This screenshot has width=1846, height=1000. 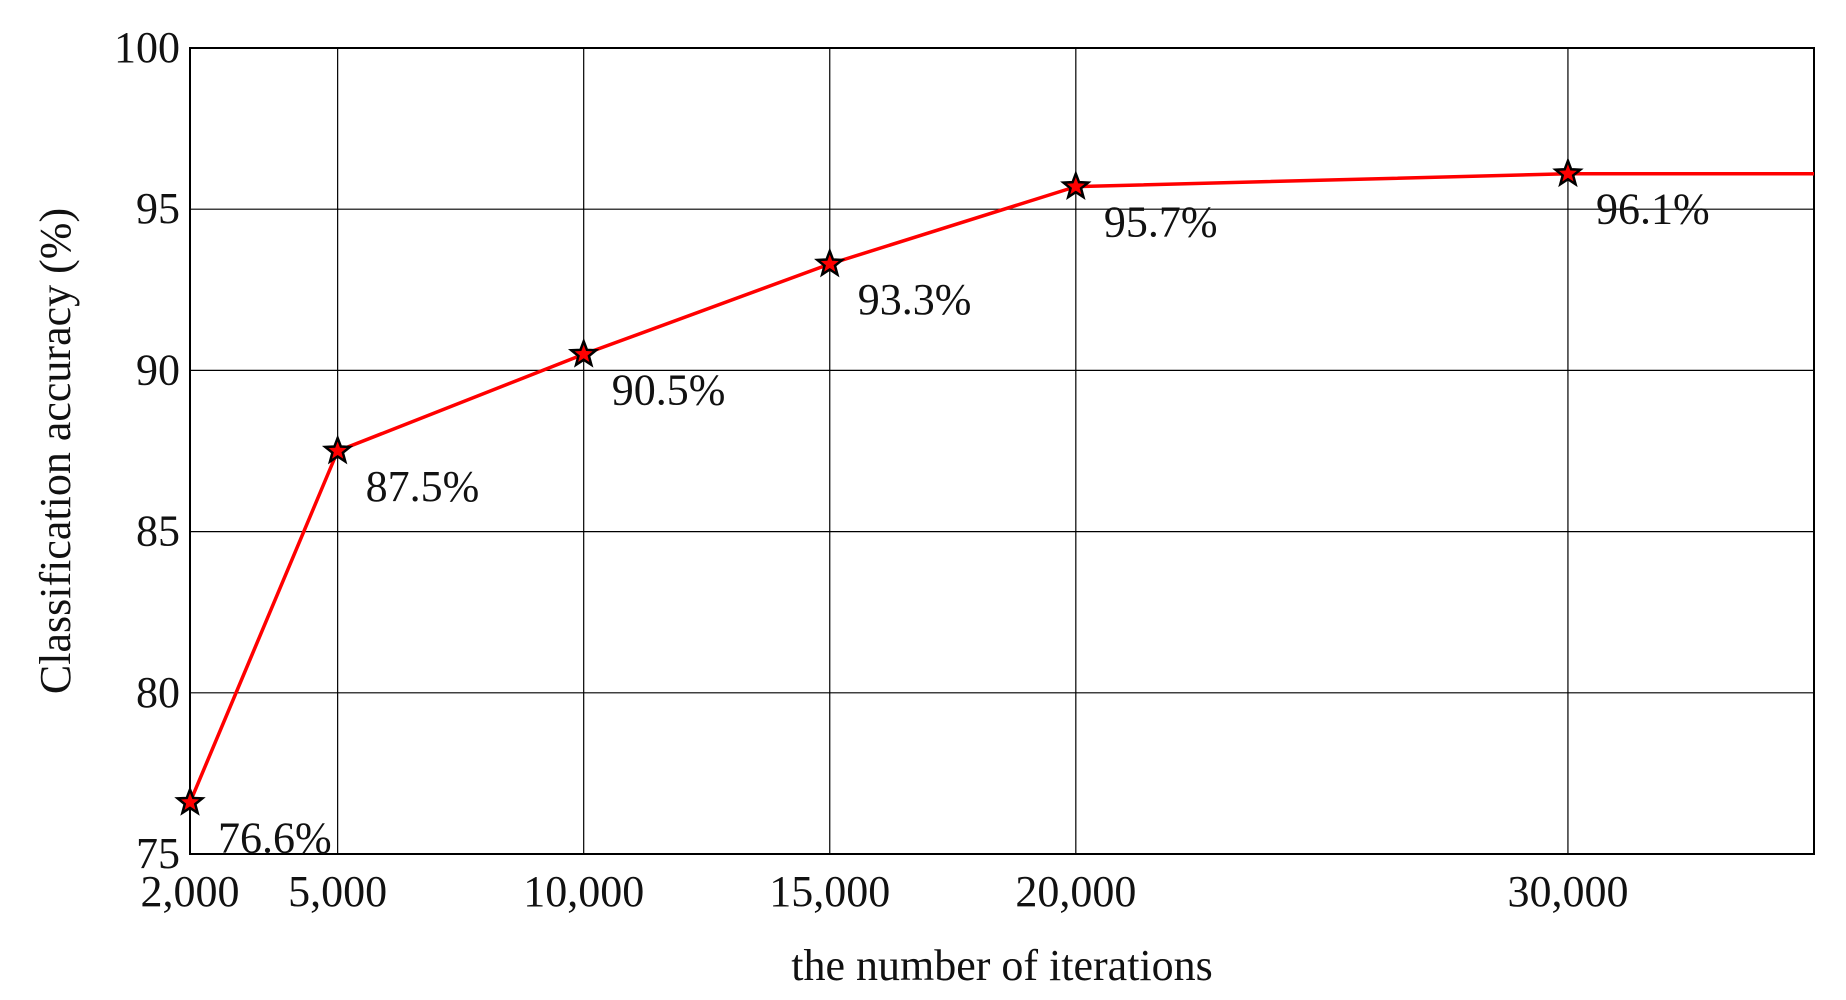 What do you see at coordinates (1567, 891) in the screenshot?
I see `x-tick-label-5: 30,000` at bounding box center [1567, 891].